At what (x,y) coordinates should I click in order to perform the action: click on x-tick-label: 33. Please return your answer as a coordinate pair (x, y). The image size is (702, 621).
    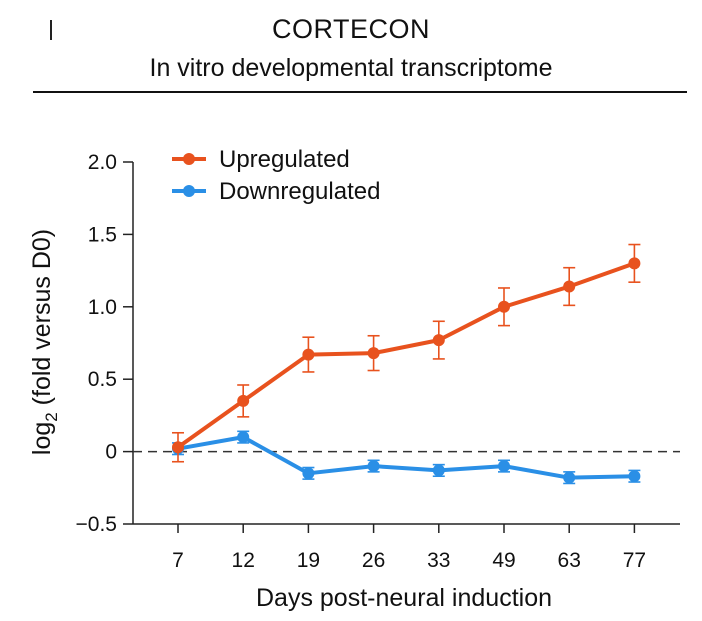
    Looking at the image, I should click on (438, 560).